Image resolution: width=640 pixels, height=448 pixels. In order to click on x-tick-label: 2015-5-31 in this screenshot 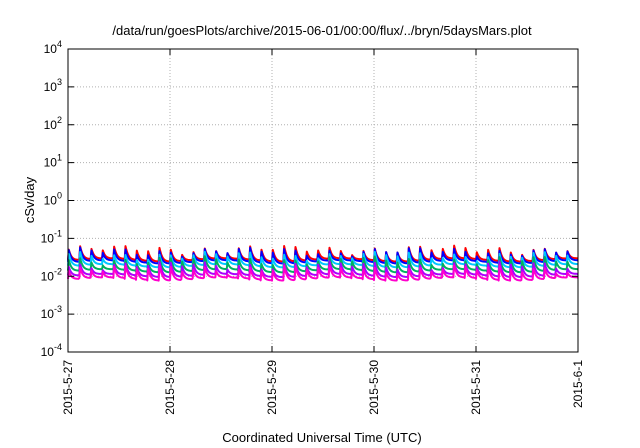, I will do `click(476, 387)`.